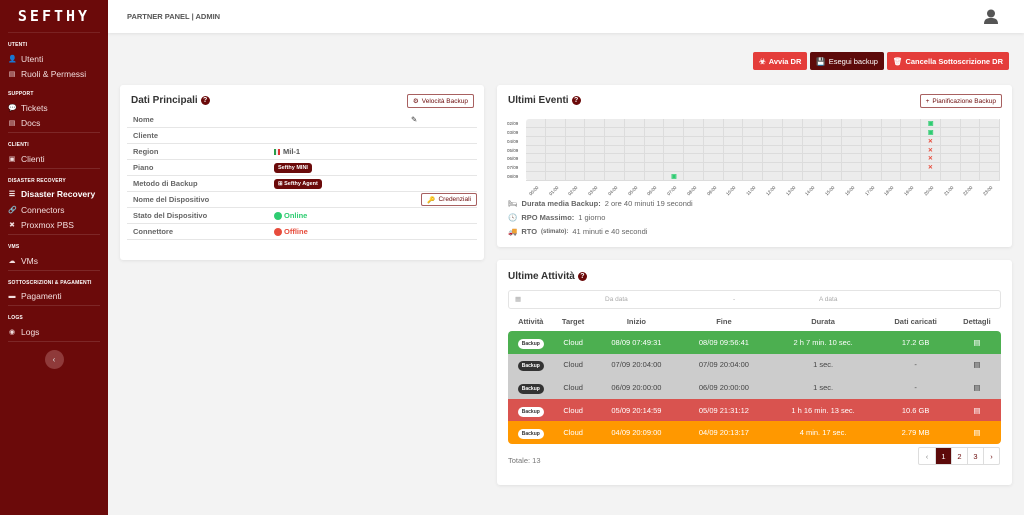 The height and width of the screenshot is (515, 1024). What do you see at coordinates (754, 299) in the screenshot?
I see `date-range-filter: ▦ Da data - A data` at bounding box center [754, 299].